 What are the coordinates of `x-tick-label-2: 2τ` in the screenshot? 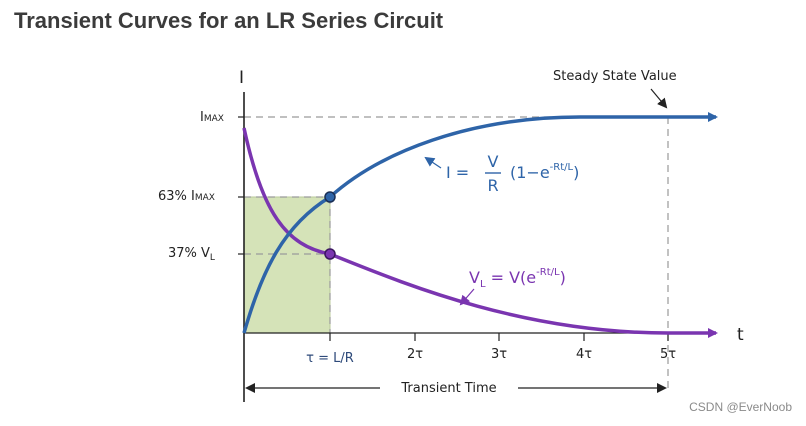 It's located at (415, 354).